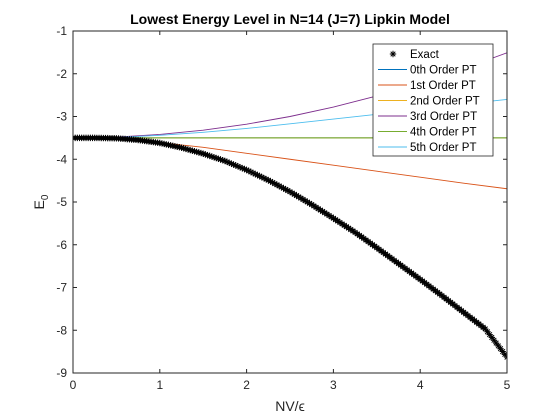  Describe the element at coordinates (61, 117) in the screenshot. I see `y-tick-label: -3` at that location.